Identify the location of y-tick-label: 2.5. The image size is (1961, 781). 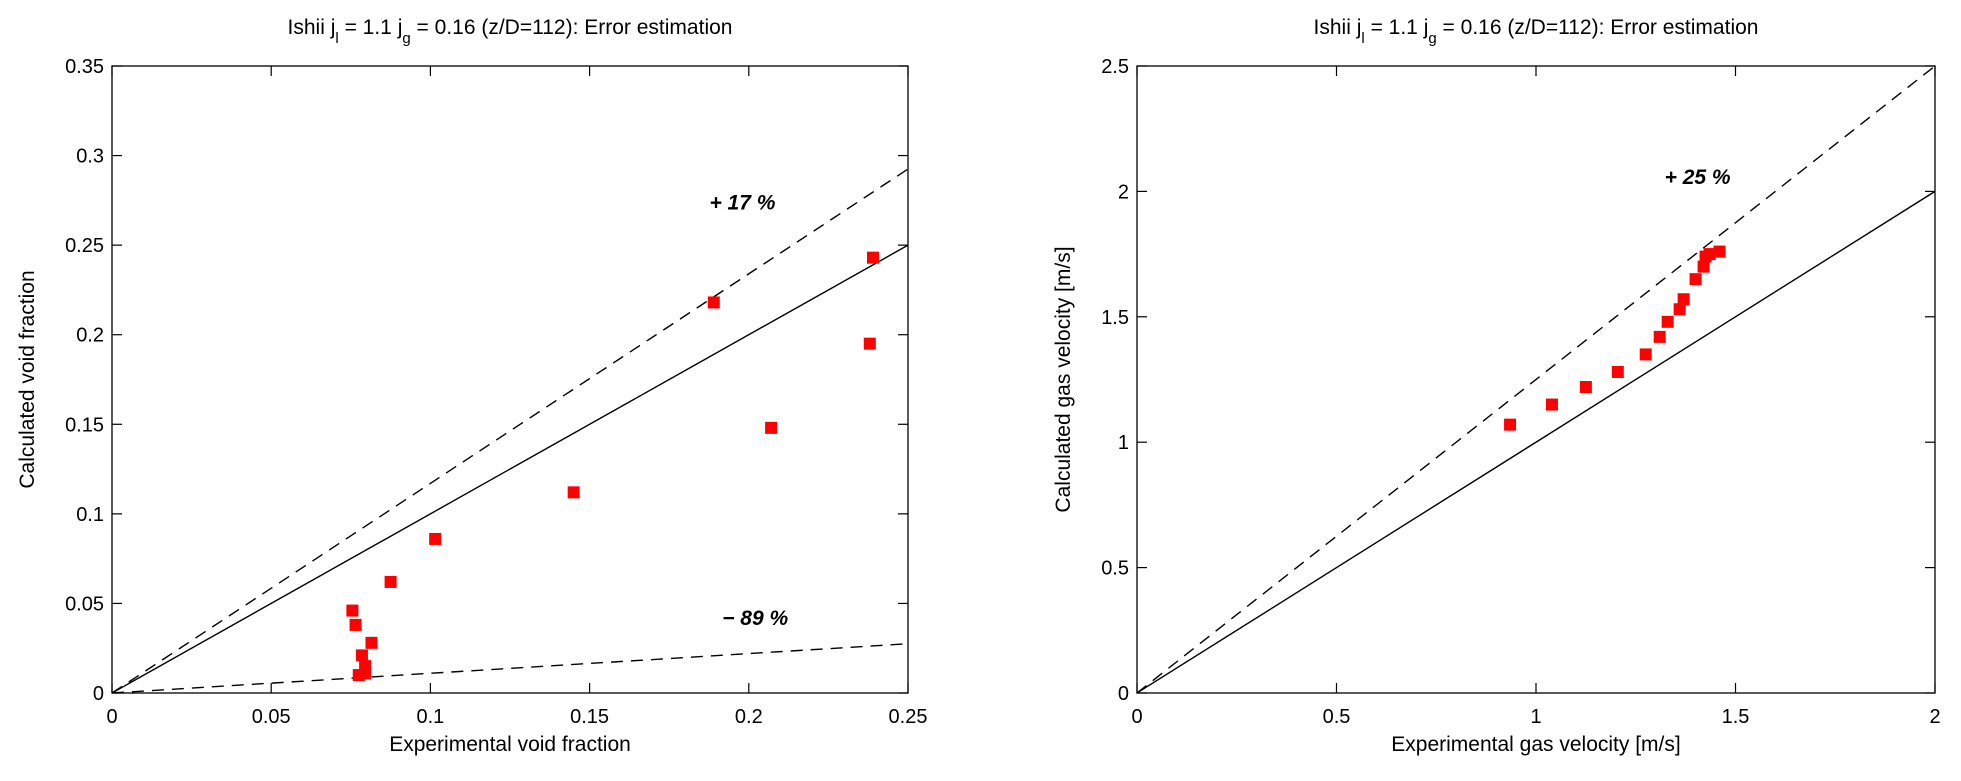
(1115, 67).